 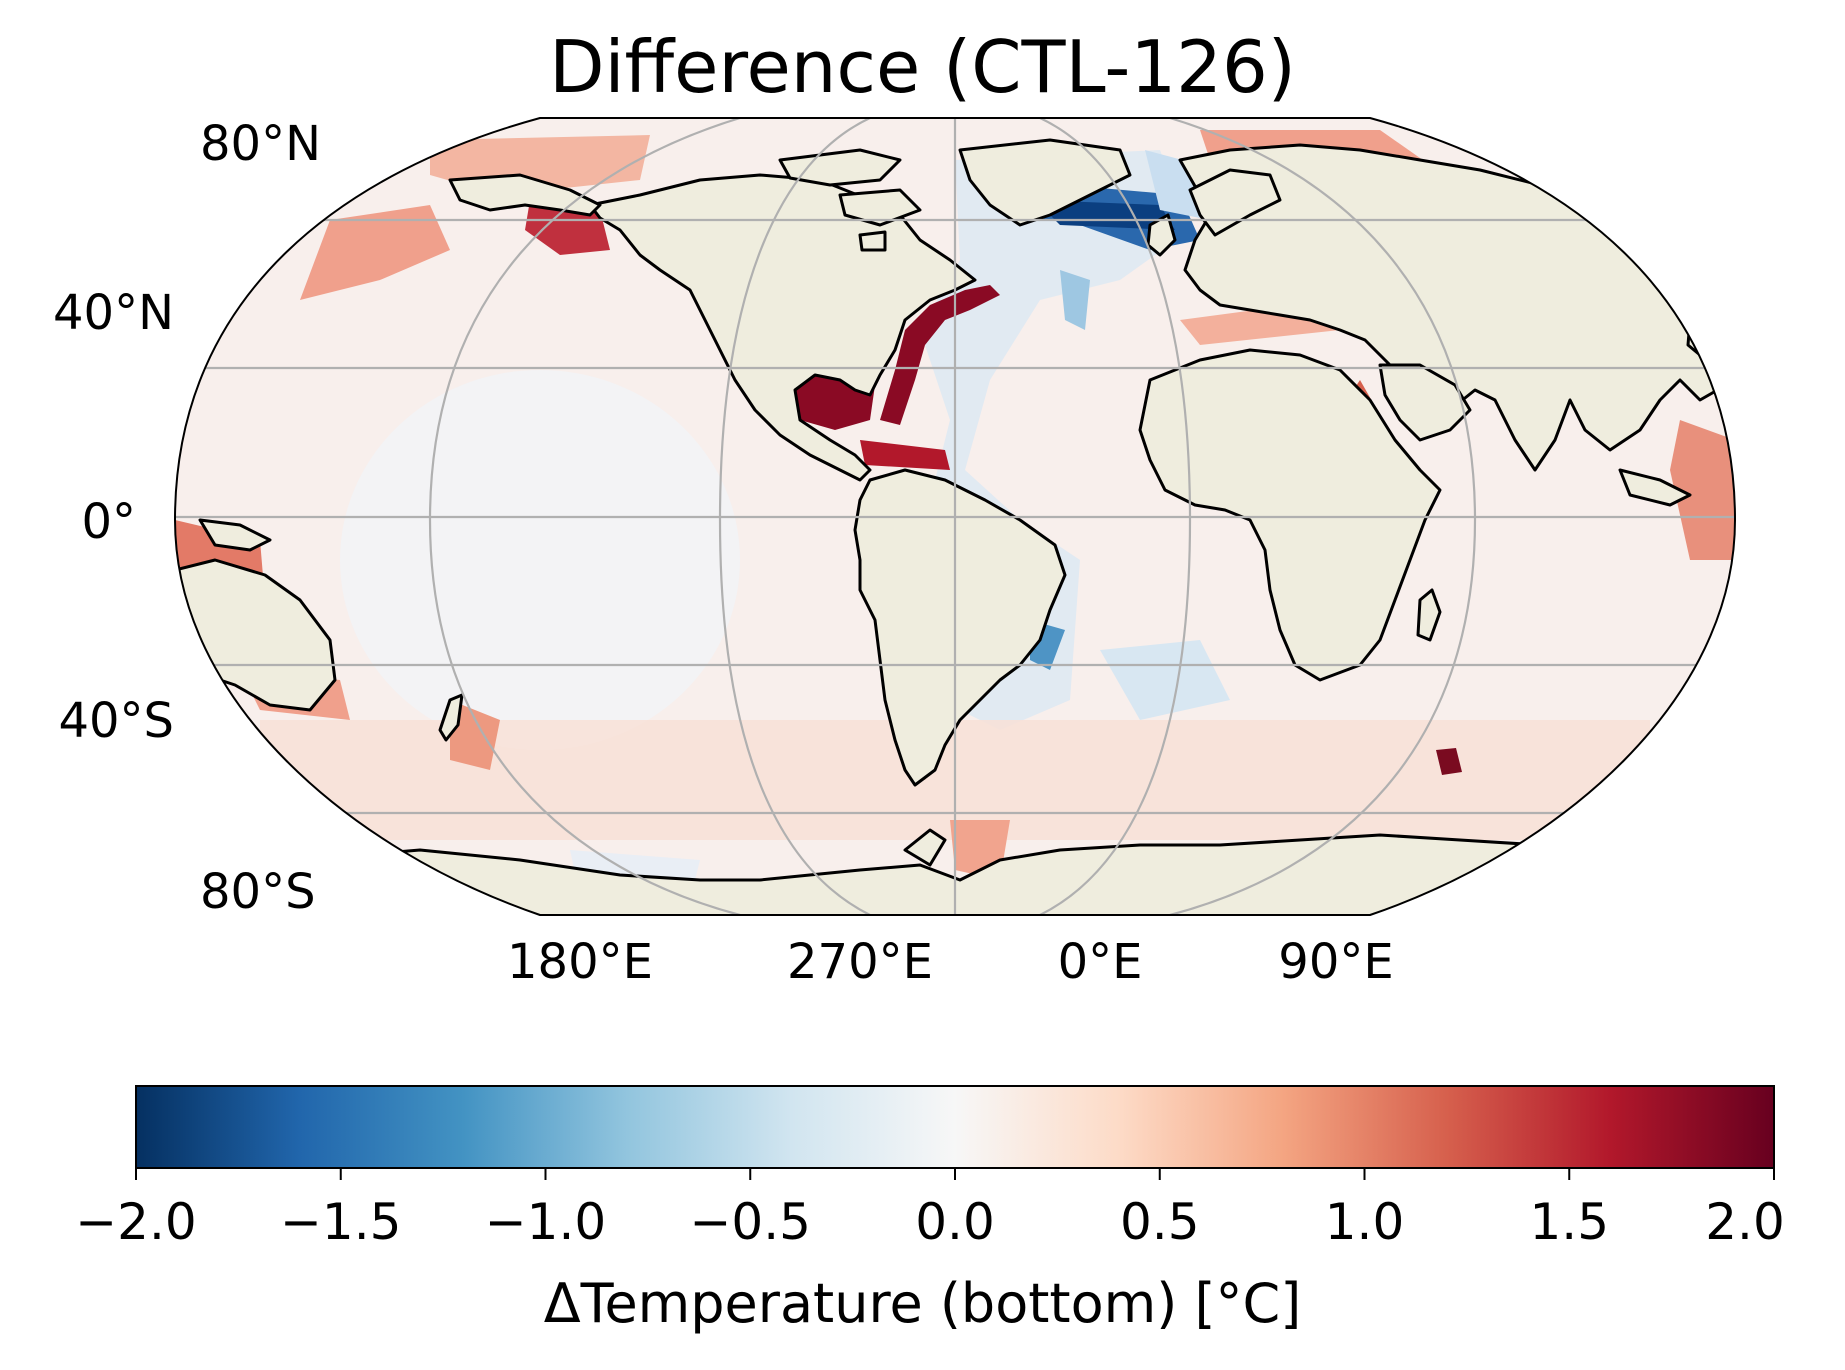 I want to click on south-america, so click(x=960, y=627).